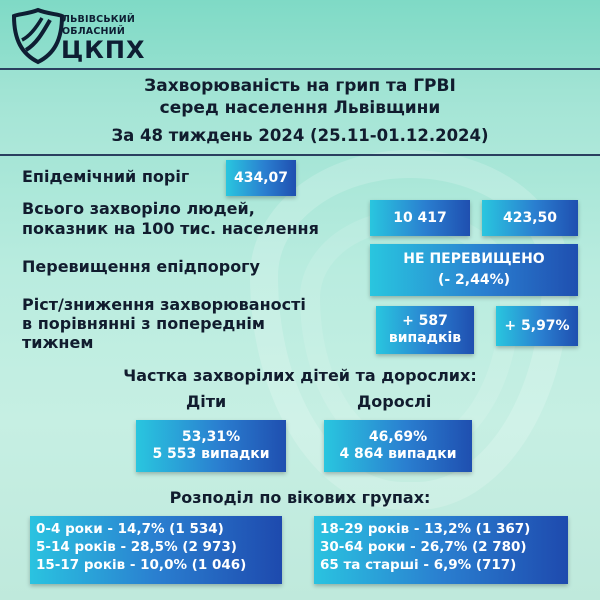 Image resolution: width=600 pixels, height=600 pixels. I want to click on age-group-row: 30-64 роки - 26,7% (2 780), so click(423, 547).